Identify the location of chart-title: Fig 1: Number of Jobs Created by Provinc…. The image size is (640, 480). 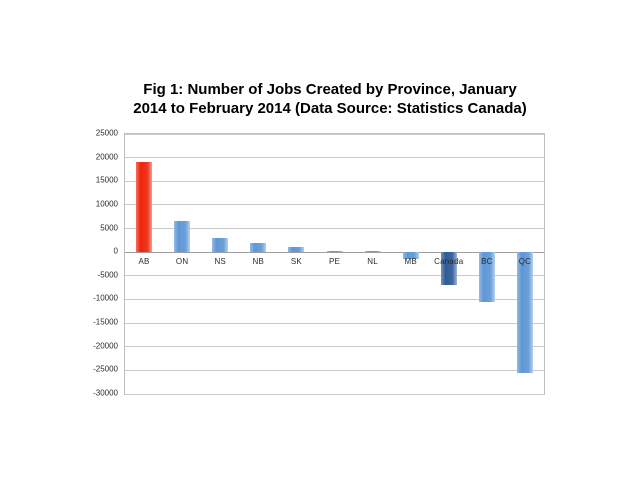
(330, 99).